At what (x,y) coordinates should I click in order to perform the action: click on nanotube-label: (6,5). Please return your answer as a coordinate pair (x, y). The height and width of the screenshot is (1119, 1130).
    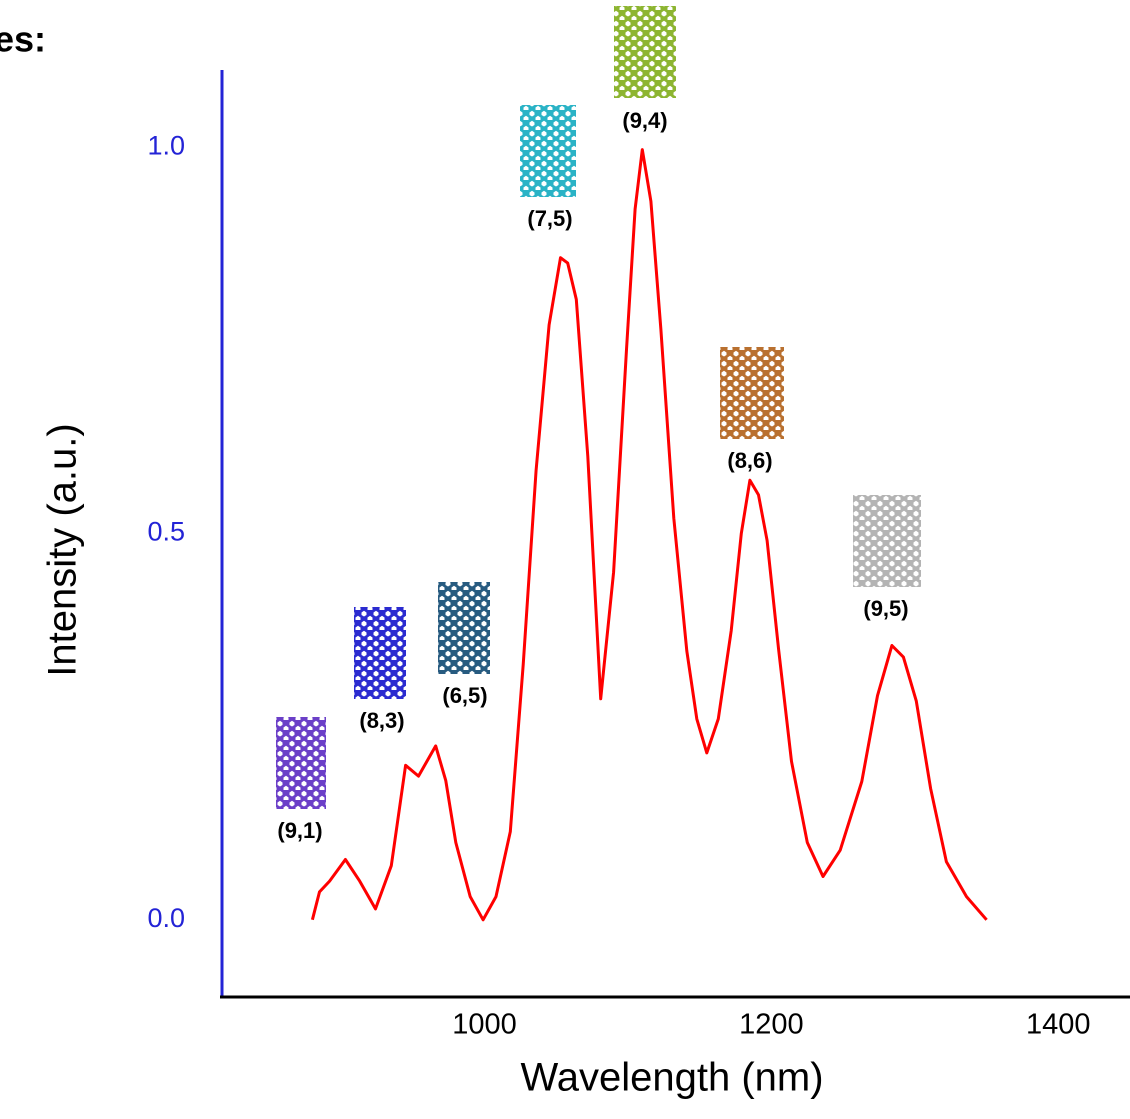
    Looking at the image, I should click on (464, 695).